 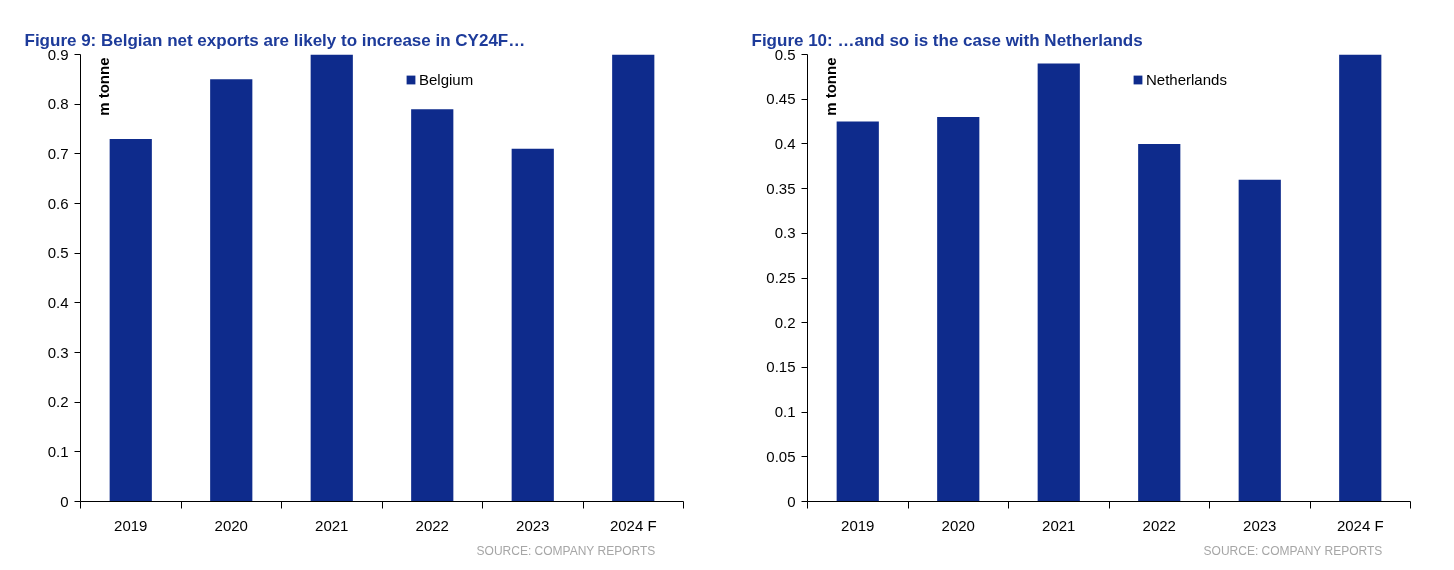 What do you see at coordinates (781, 277) in the screenshot?
I see `y-tick-label: 0.25` at bounding box center [781, 277].